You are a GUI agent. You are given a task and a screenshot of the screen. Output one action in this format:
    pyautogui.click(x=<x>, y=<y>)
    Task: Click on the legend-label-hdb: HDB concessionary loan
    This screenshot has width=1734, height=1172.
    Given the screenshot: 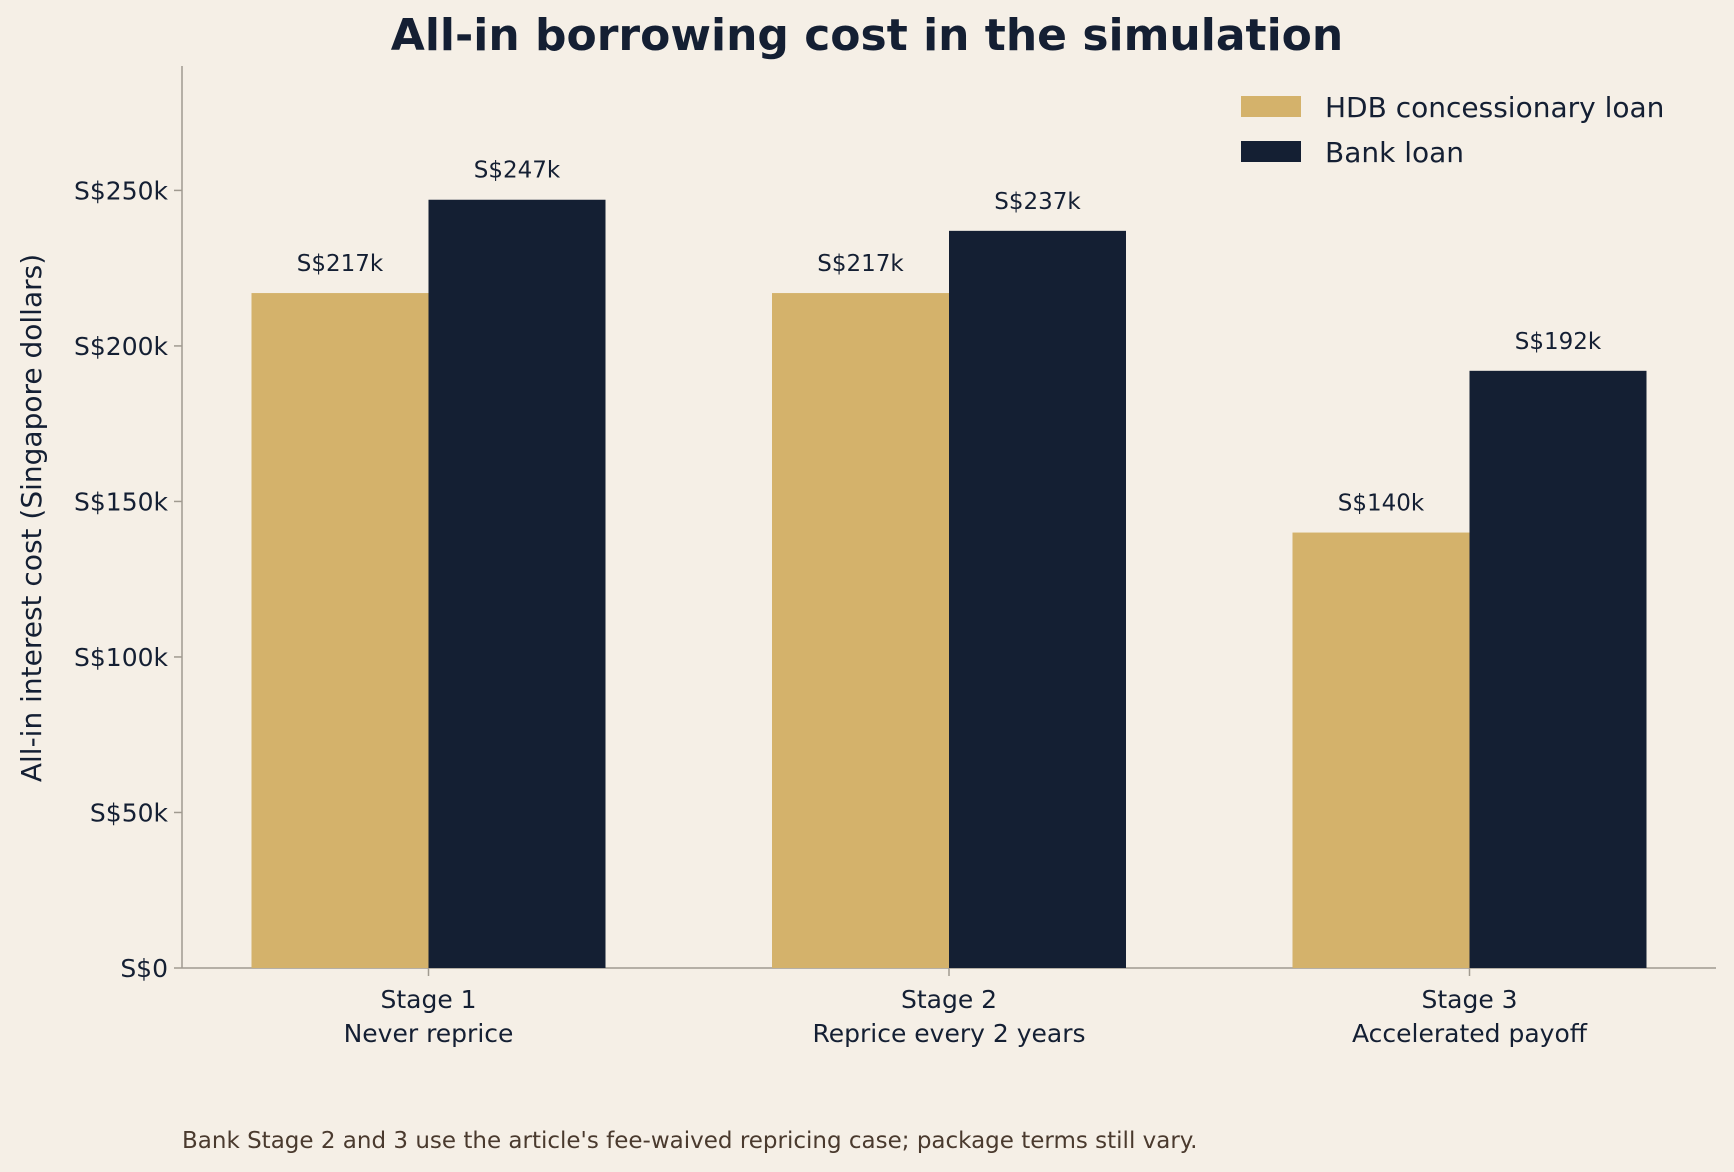 What is the action you would take?
    pyautogui.click(x=1494, y=107)
    